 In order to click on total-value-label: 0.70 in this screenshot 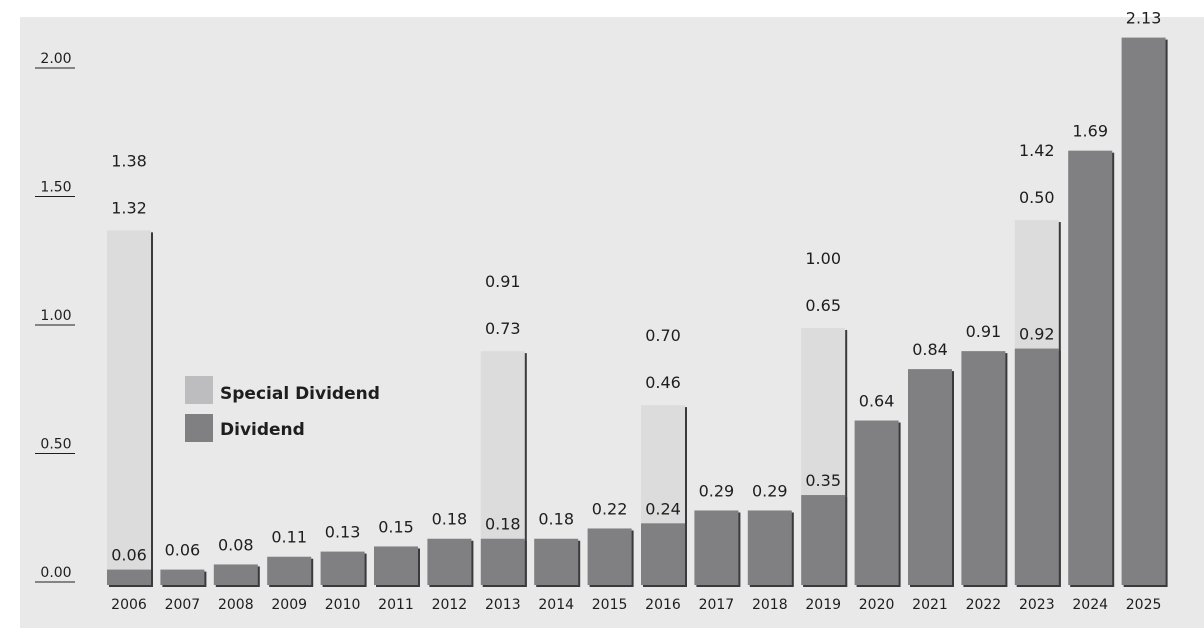, I will do `click(663, 335)`.